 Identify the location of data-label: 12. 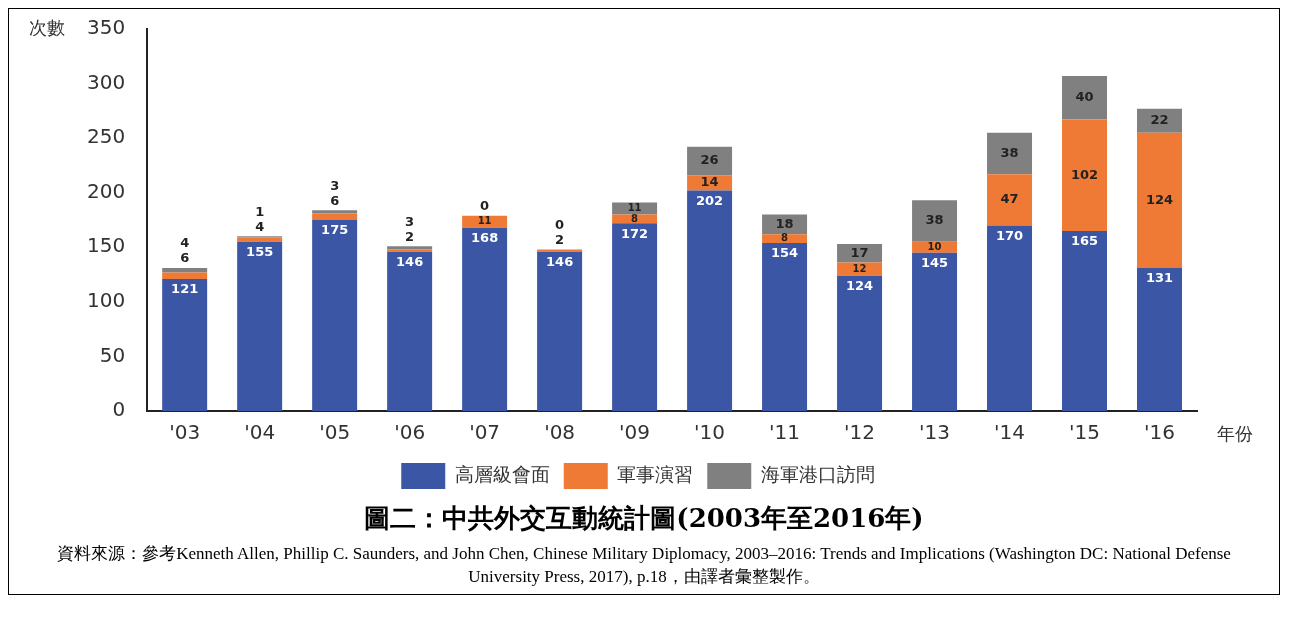
(859, 268).